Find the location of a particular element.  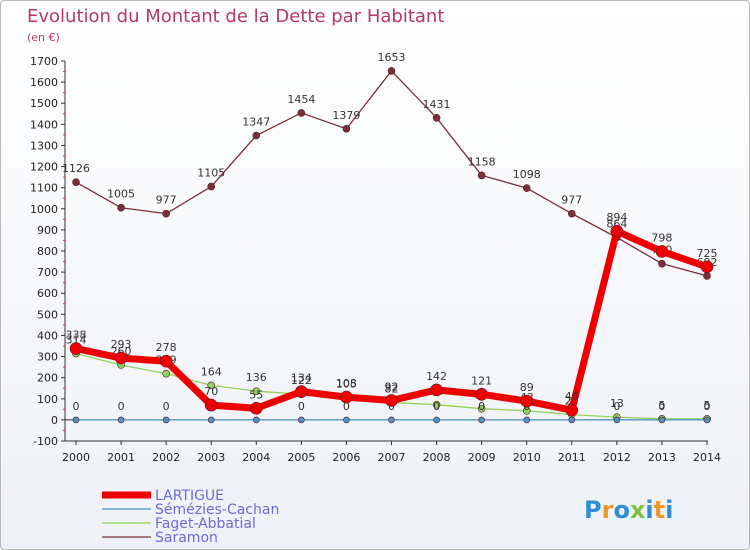

legend-label: Sémézies-Cachan is located at coordinates (217, 510).